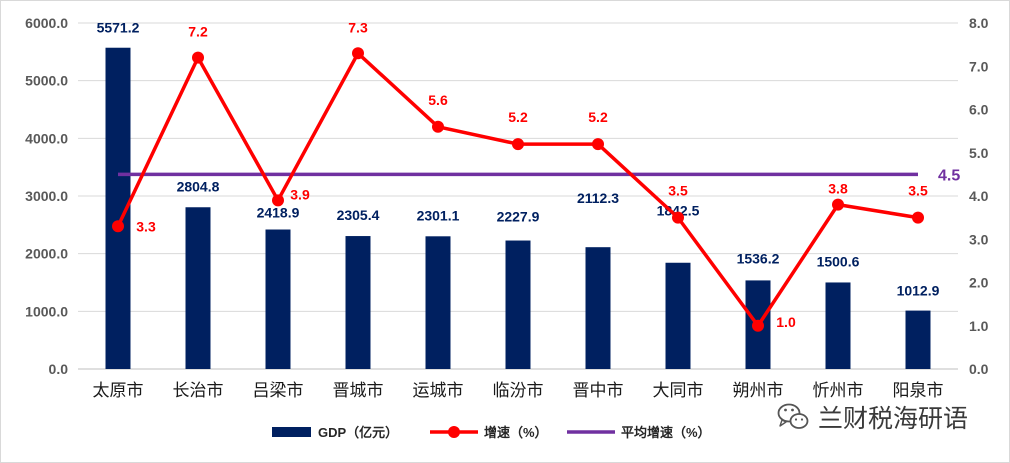 The height and width of the screenshot is (463, 1010). What do you see at coordinates (979, 23) in the screenshot?
I see `right-axis-tick-label: 8.0` at bounding box center [979, 23].